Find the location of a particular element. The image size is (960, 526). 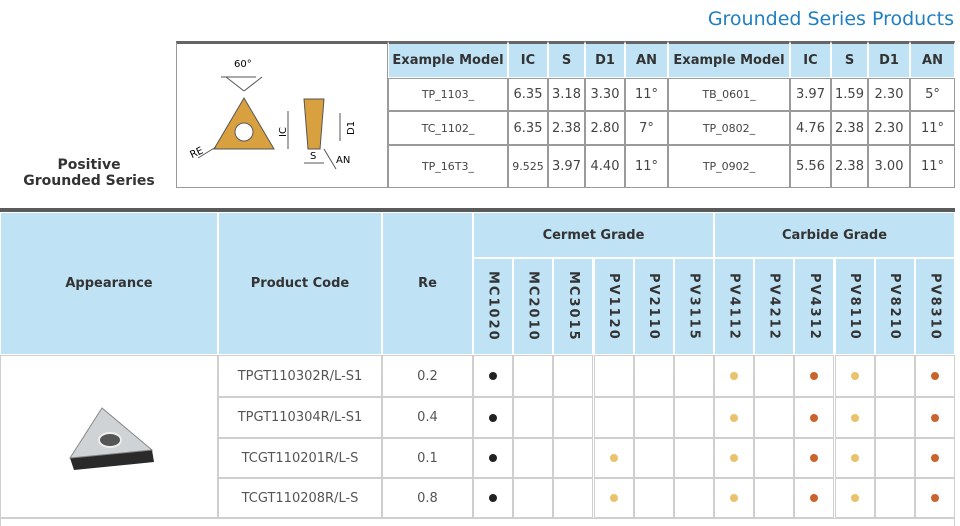

header-grade: MC3015 is located at coordinates (573, 306).